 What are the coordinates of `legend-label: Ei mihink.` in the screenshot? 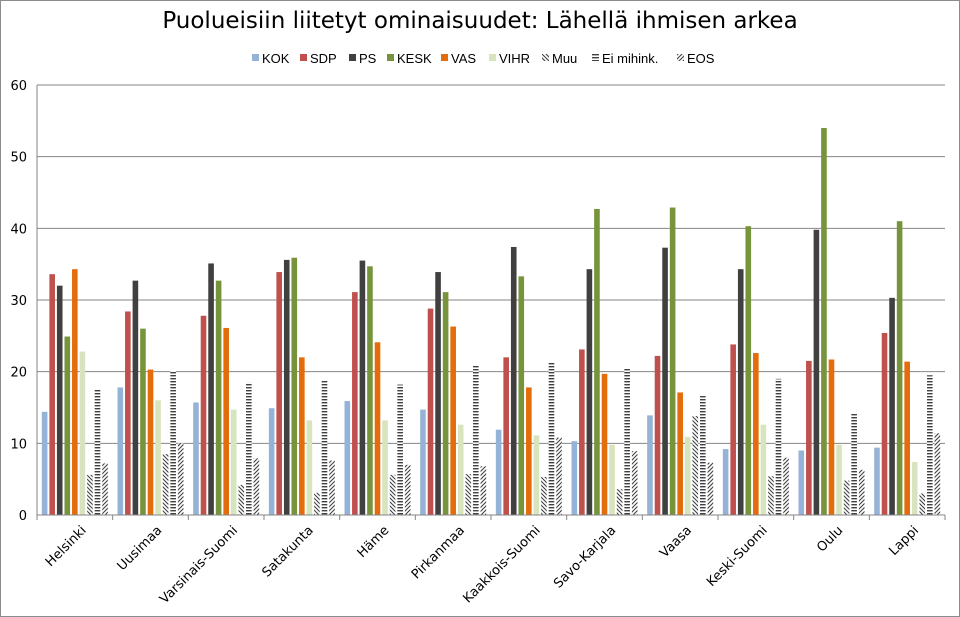 It's located at (630, 58).